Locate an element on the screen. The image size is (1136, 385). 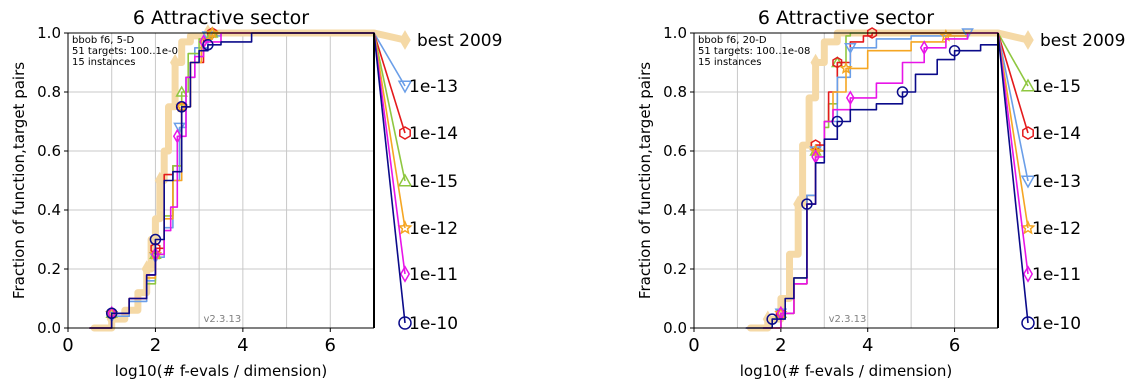
x-tick-label: 0 is located at coordinates (693, 345).